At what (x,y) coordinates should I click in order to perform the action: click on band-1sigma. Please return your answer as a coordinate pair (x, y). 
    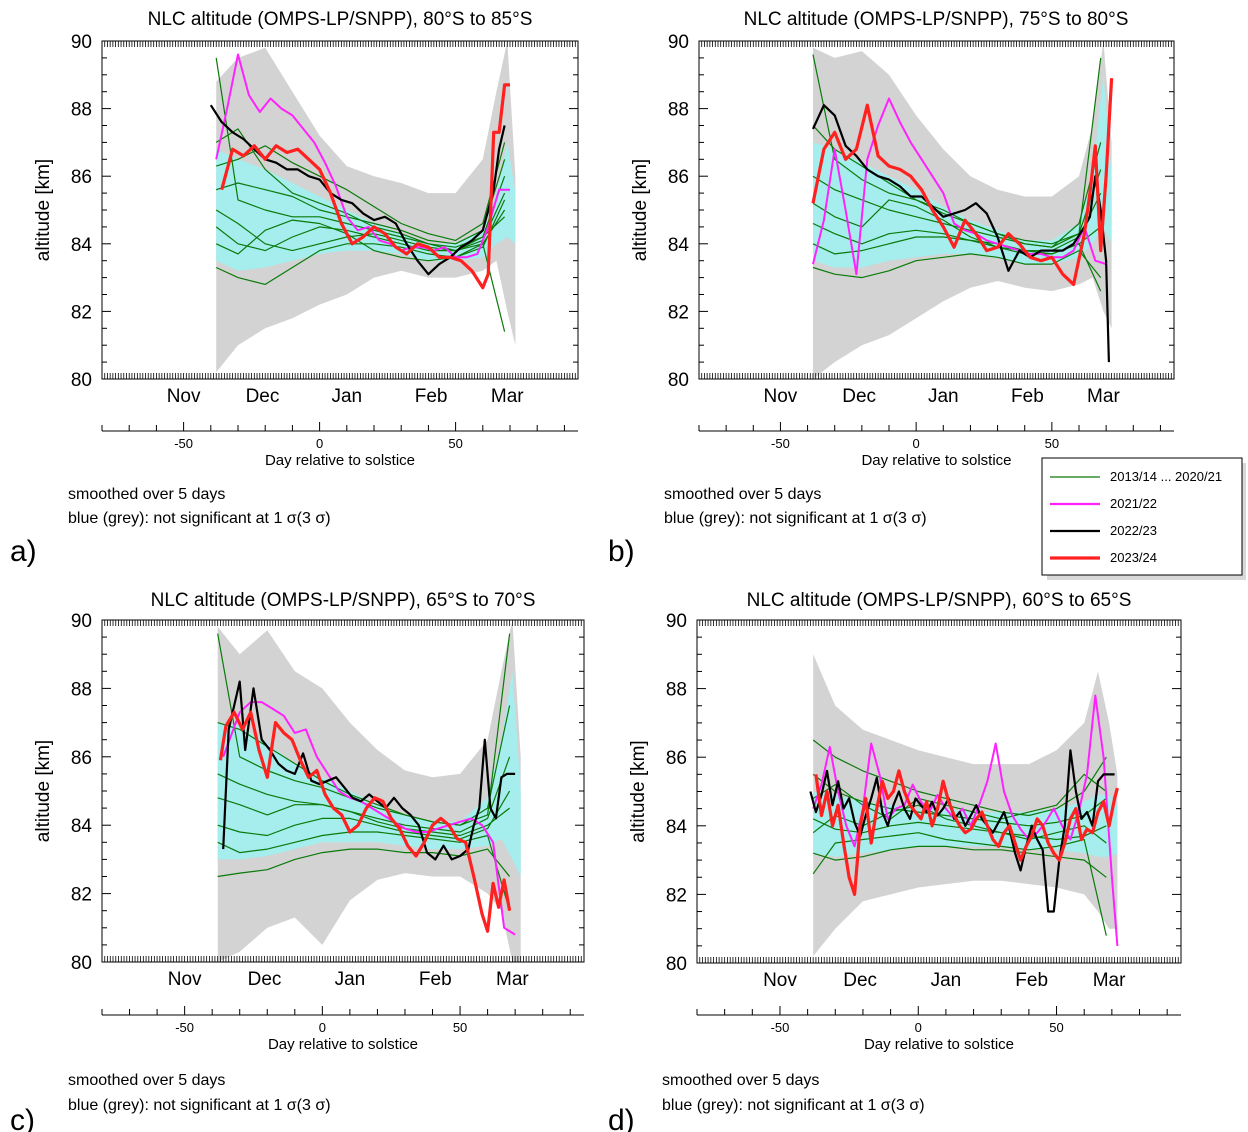
    Looking at the image, I should click on (366, 206).